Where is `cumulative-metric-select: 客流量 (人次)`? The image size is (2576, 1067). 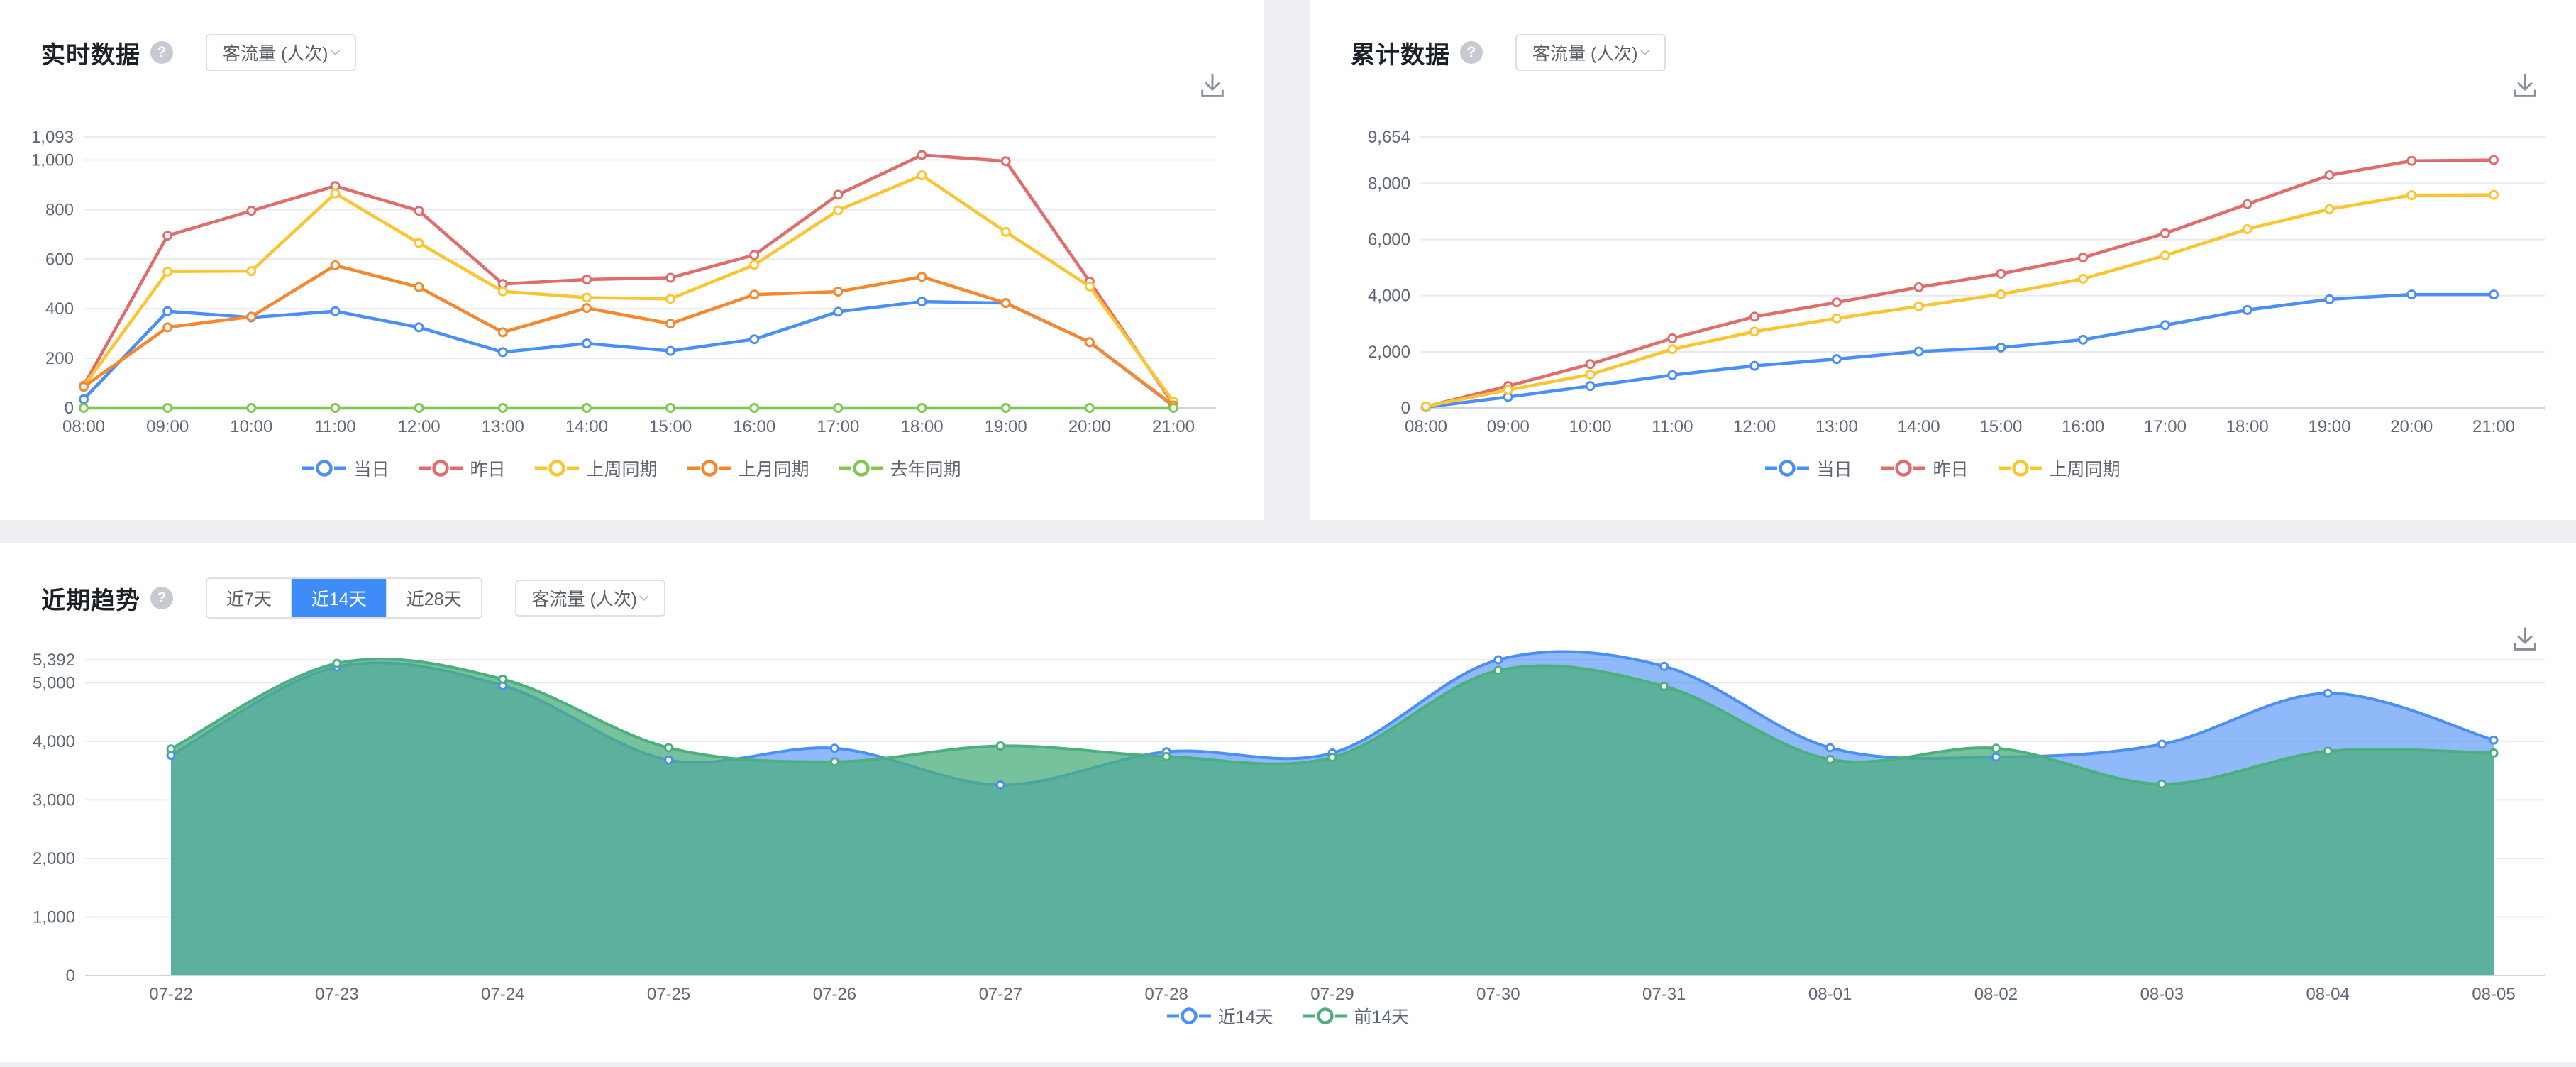
cumulative-metric-select: 客流量 (人次) is located at coordinates (1591, 52).